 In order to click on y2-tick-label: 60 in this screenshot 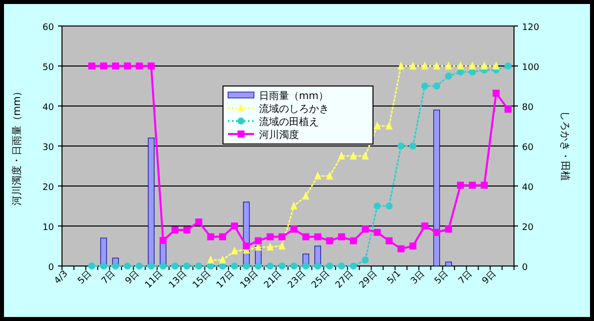, I will do `click(528, 148)`.